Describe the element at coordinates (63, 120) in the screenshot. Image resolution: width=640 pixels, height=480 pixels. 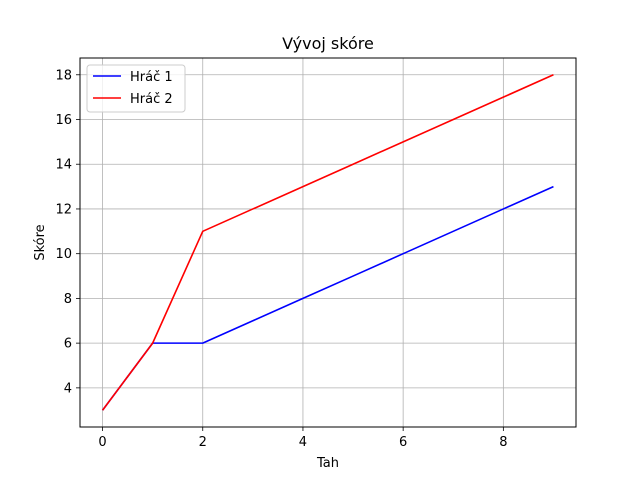
I see `y-tick-label: 16` at that location.